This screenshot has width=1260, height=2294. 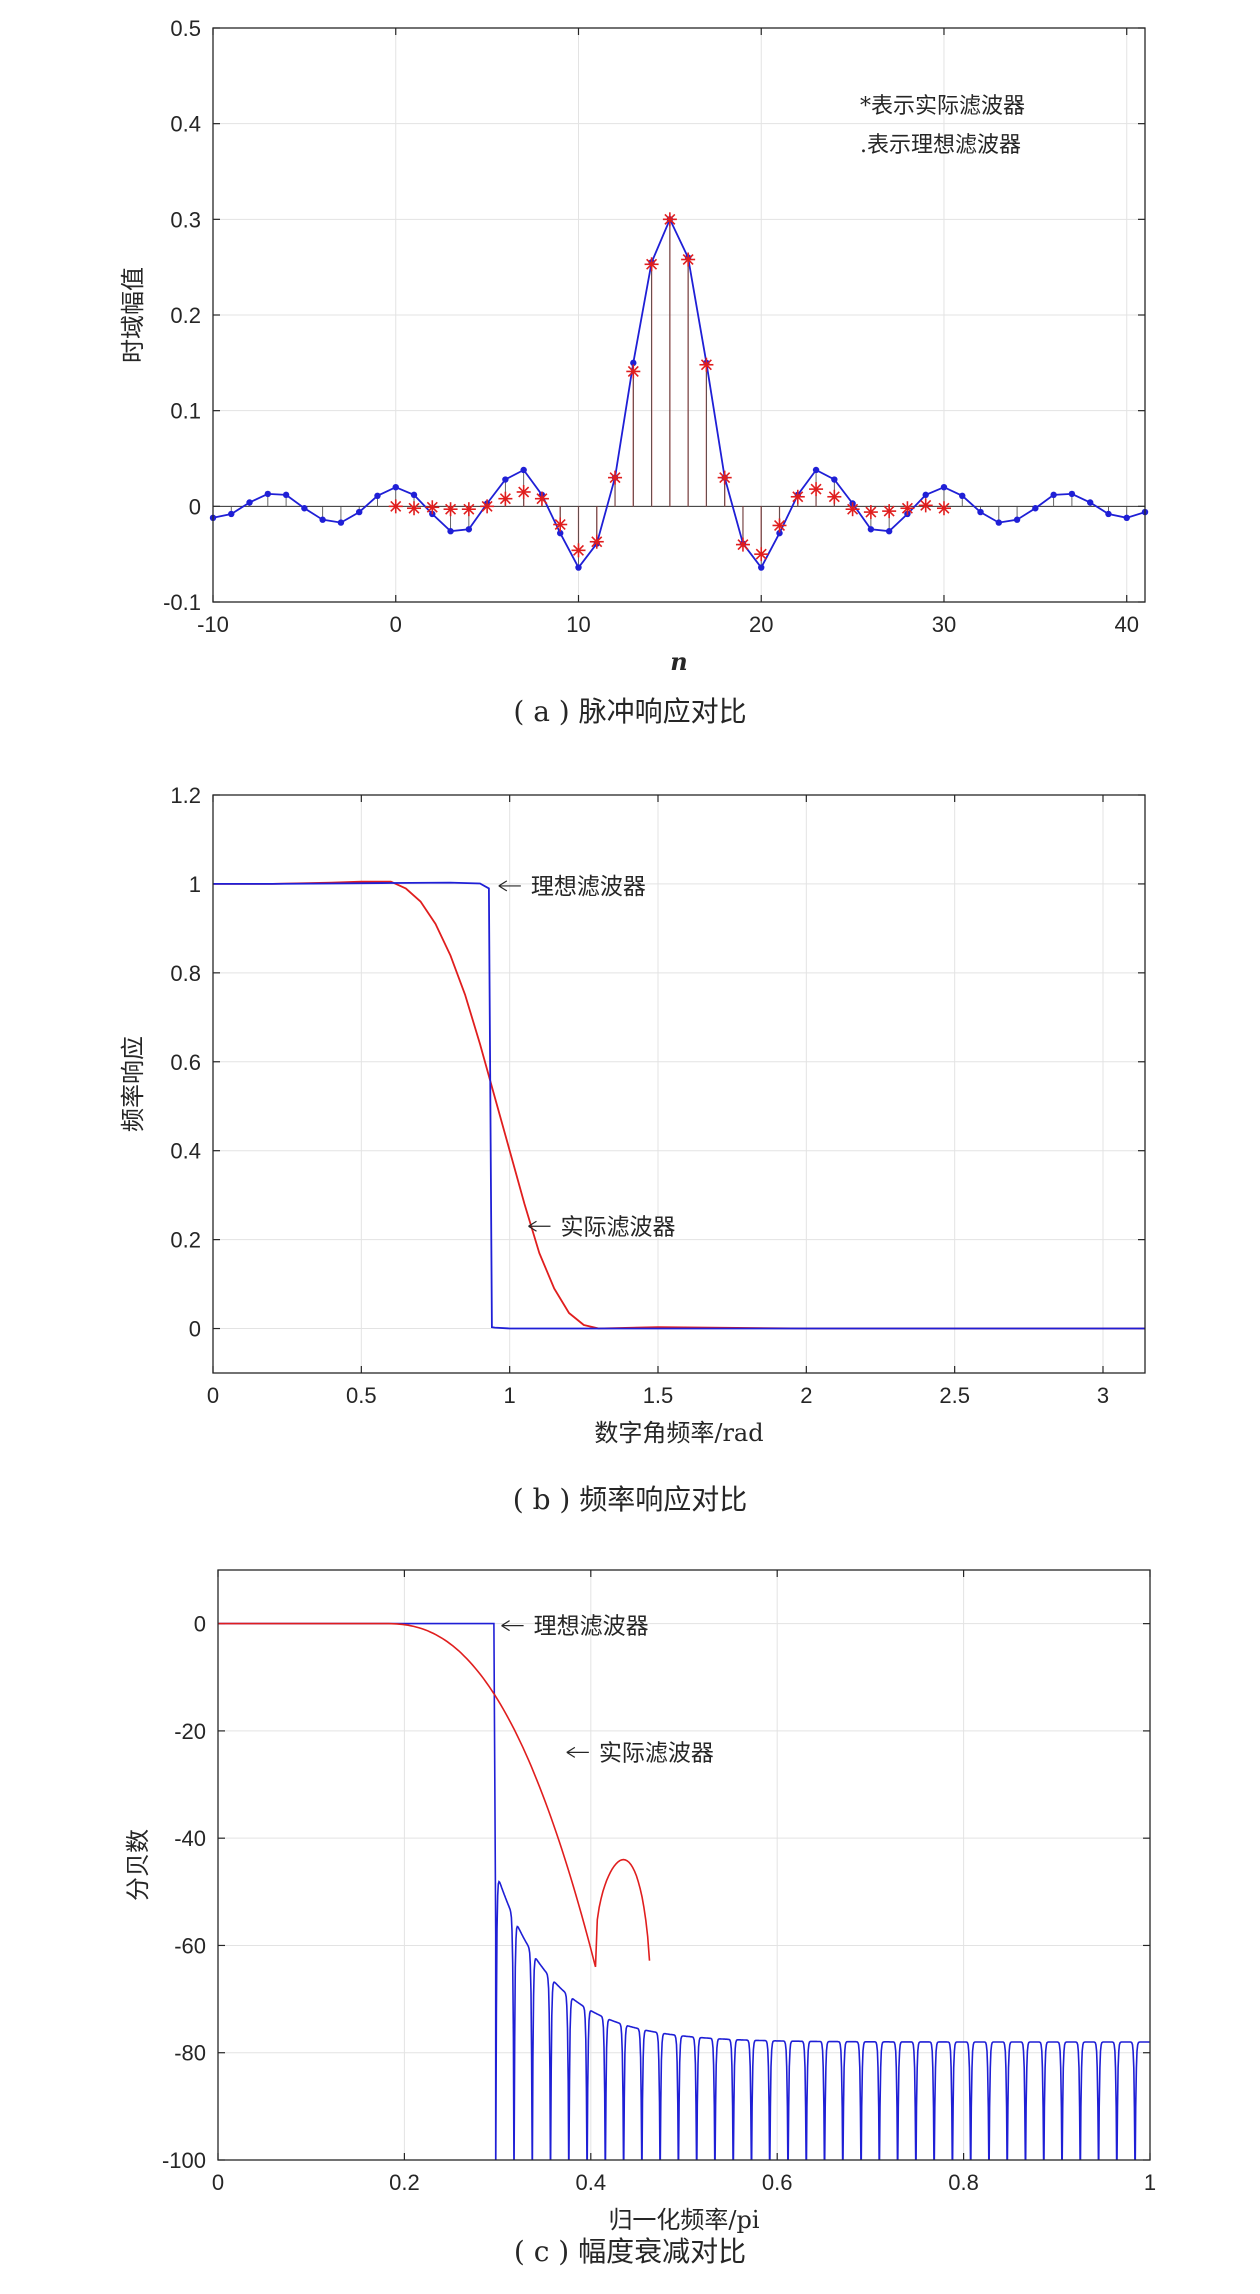 I want to click on annotation-ideal: 理想滤波器, so click(x=572, y=887).